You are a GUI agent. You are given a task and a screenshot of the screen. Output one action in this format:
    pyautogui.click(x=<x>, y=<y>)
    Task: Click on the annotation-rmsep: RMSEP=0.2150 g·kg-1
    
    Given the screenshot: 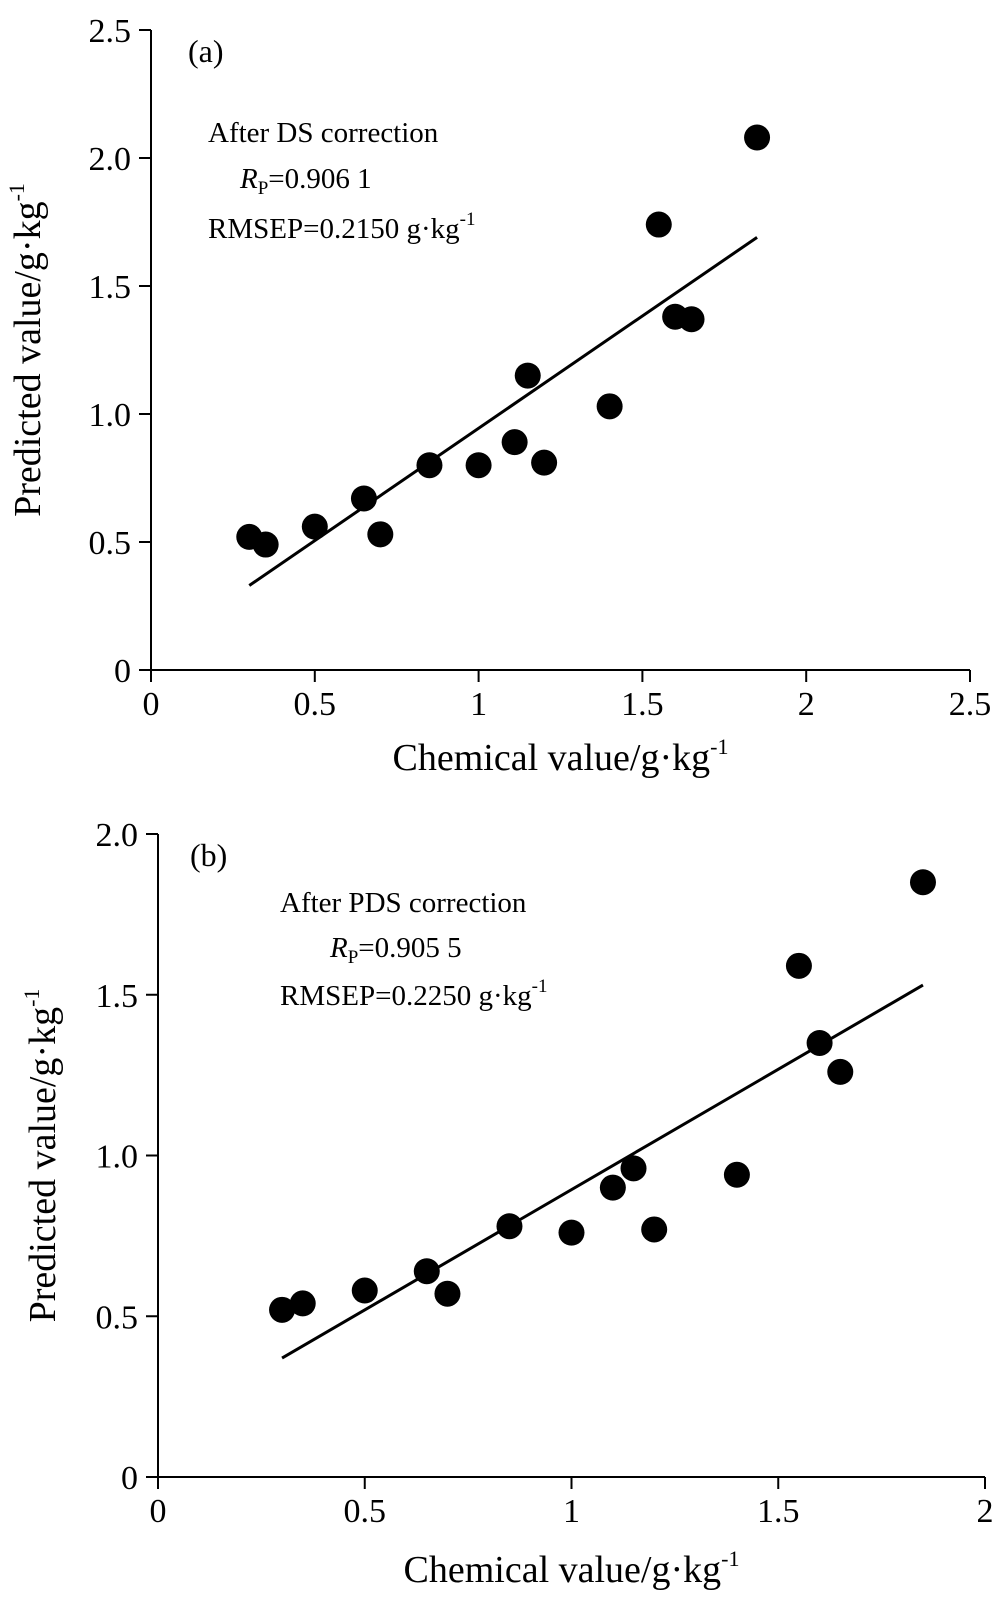 What is the action you would take?
    pyautogui.click(x=341, y=227)
    